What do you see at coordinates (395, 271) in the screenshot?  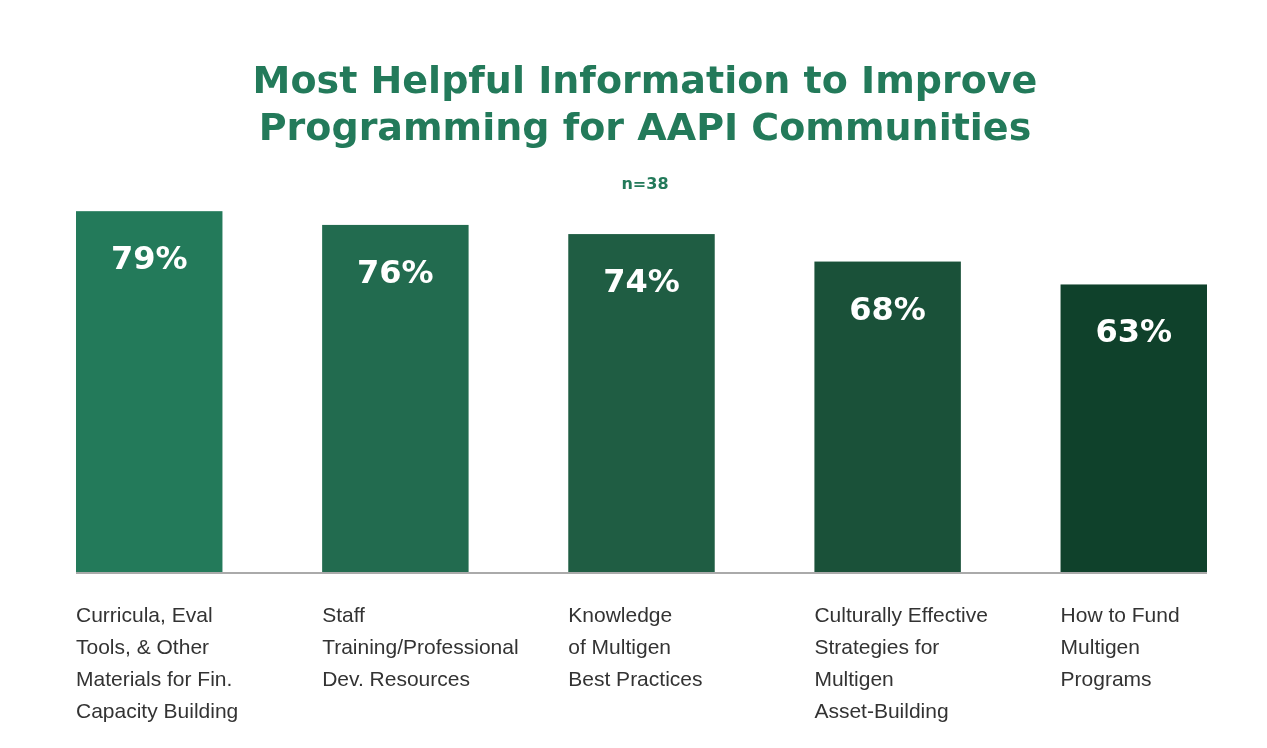 I see `data-label: 76%` at bounding box center [395, 271].